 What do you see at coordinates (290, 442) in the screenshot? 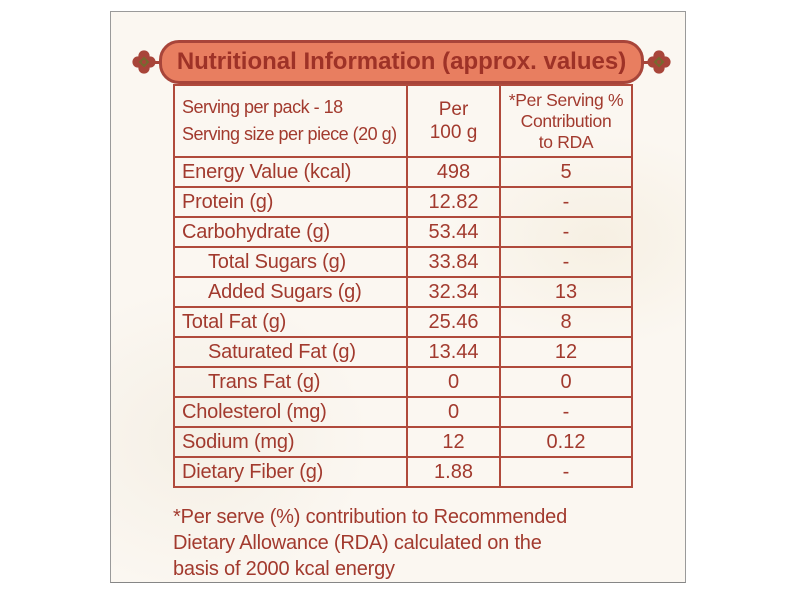
I see `row-label: Sodium (mg)` at bounding box center [290, 442].